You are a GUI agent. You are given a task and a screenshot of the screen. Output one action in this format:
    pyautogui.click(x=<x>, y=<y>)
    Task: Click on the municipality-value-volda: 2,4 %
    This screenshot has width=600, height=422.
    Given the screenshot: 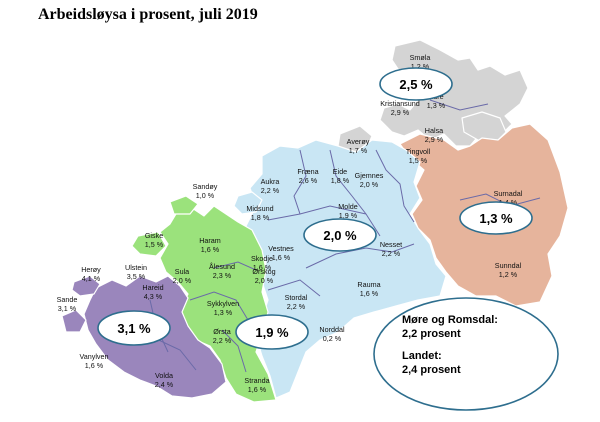 What is the action you would take?
    pyautogui.click(x=164, y=384)
    